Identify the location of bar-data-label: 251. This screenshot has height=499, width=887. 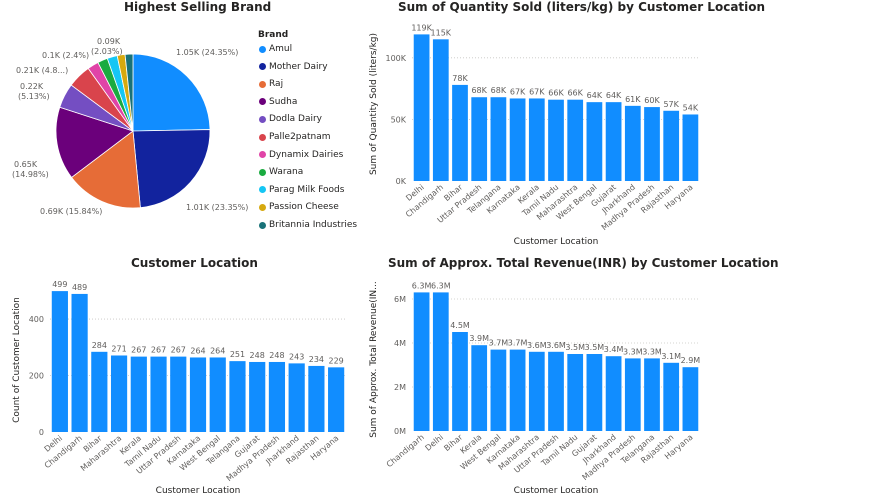
(237, 354).